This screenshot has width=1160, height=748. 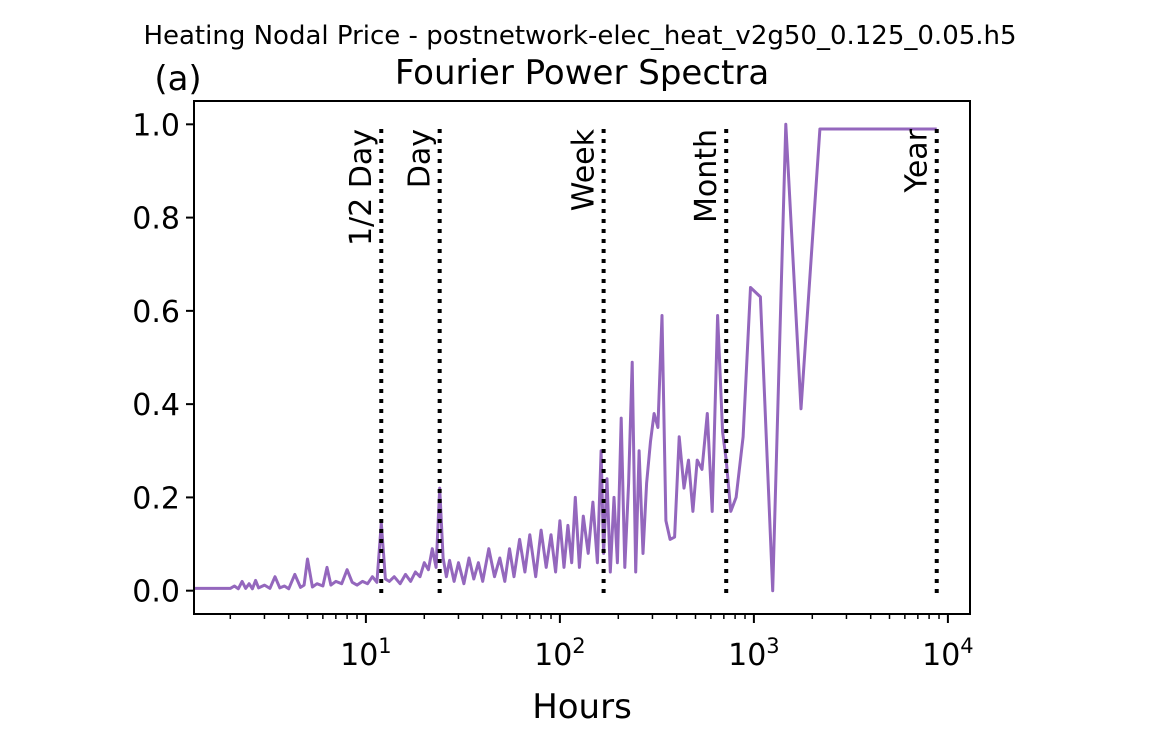 I want to click on y-tick-label-0: 0.0, so click(x=156, y=592).